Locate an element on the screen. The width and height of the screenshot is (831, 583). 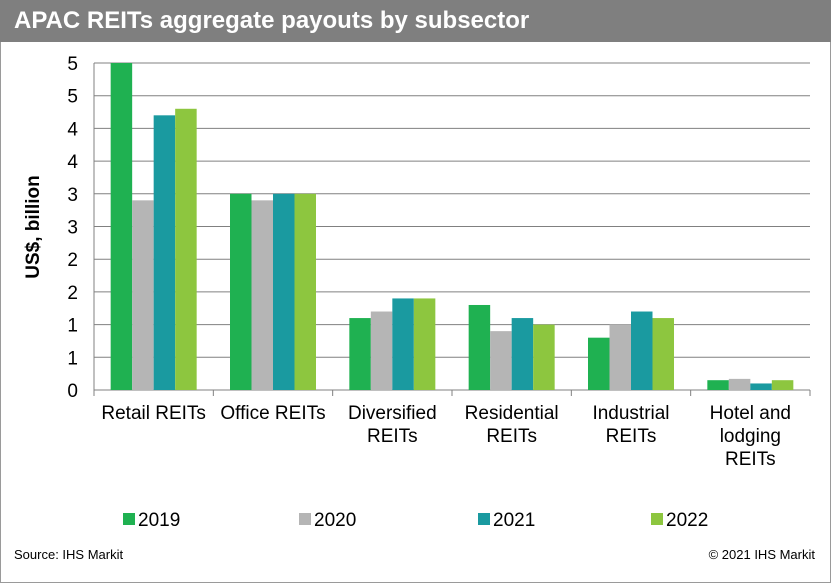
x-tick-label: Retail REITs is located at coordinates (153, 413).